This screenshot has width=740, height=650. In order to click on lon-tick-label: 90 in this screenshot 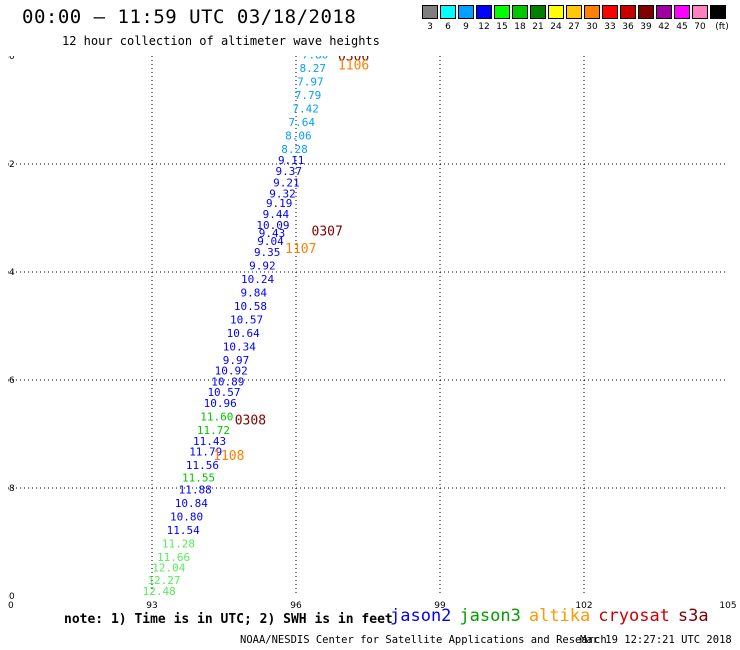, I will do `click(11, 606)`.